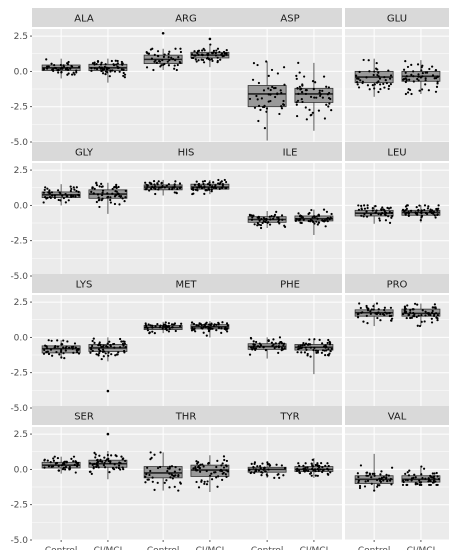  Describe the element at coordinates (158, 468) in the screenshot. I see `data-point-thr-control` at that location.